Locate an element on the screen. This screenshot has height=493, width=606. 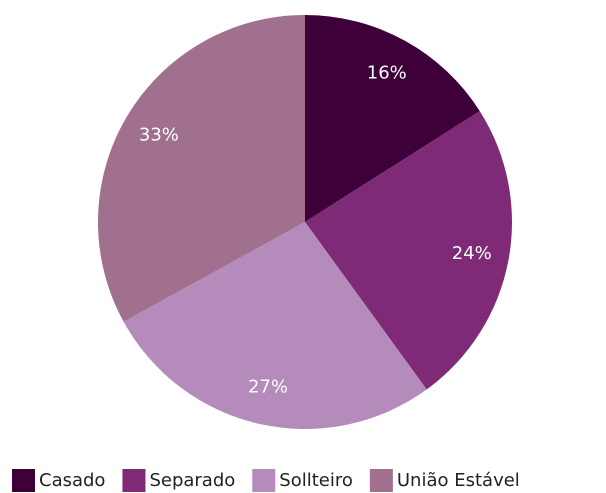
value-label: 33% is located at coordinates (159, 135).